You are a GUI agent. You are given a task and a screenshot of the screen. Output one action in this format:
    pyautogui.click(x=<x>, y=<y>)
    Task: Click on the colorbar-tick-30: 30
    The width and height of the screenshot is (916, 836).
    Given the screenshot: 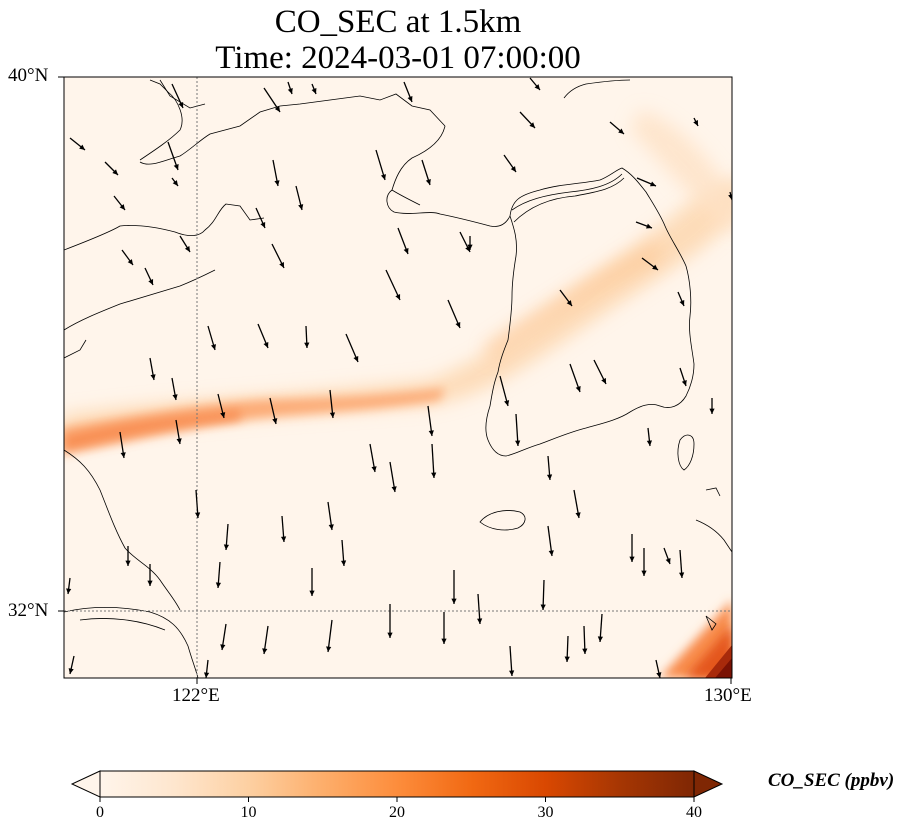 What is the action you would take?
    pyautogui.click(x=545, y=812)
    